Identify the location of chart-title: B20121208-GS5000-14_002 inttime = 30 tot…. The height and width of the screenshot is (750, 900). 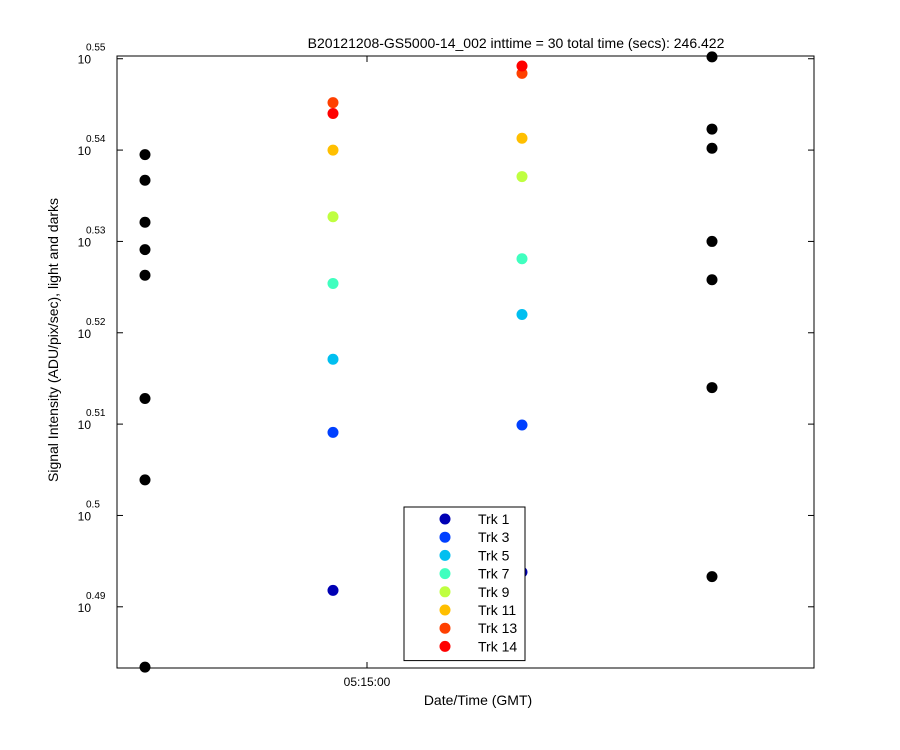
(516, 43).